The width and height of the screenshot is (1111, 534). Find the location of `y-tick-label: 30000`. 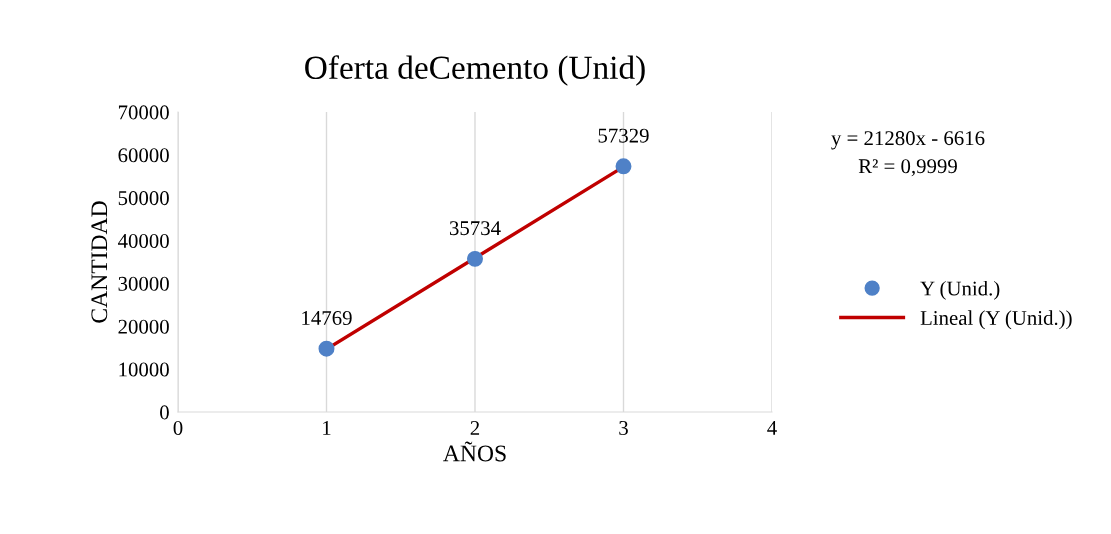

y-tick-label: 30000 is located at coordinates (143, 283).